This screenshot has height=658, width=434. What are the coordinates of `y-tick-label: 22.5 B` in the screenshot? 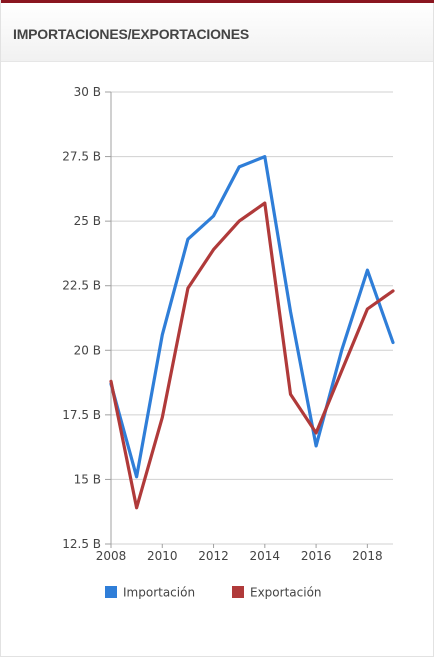 It's located at (81, 286).